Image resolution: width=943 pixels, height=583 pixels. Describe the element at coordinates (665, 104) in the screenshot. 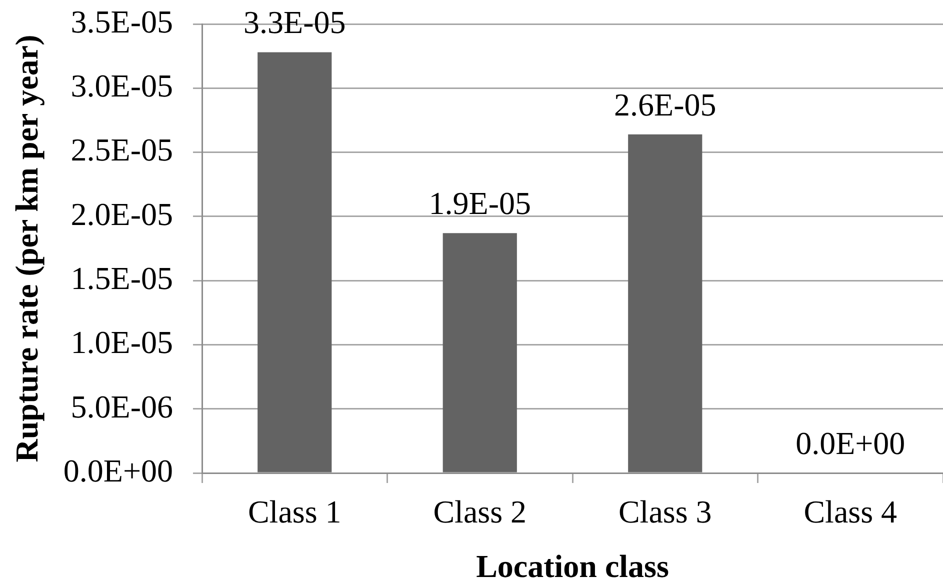

I see `data-label: 2.6E-05` at that location.